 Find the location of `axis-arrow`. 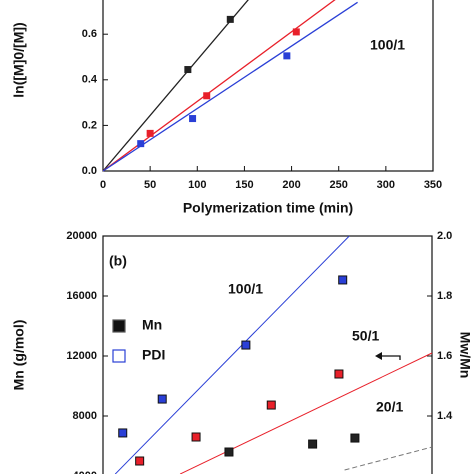

axis-arrow is located at coordinates (390, 357).